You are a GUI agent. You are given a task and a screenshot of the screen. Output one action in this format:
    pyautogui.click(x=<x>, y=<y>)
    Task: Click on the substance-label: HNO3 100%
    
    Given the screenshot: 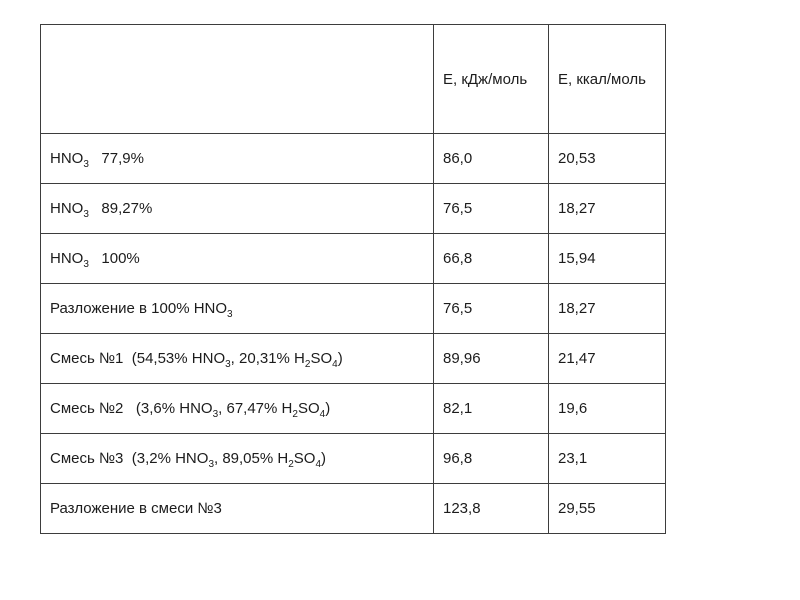 What is the action you would take?
    pyautogui.click(x=237, y=258)
    